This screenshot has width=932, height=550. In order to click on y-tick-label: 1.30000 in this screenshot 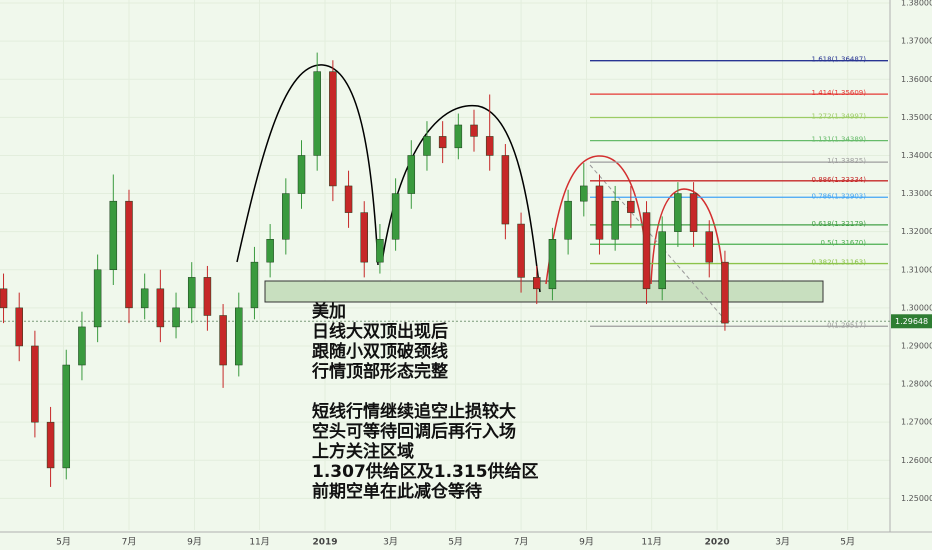, I will do `click(916, 307)`.